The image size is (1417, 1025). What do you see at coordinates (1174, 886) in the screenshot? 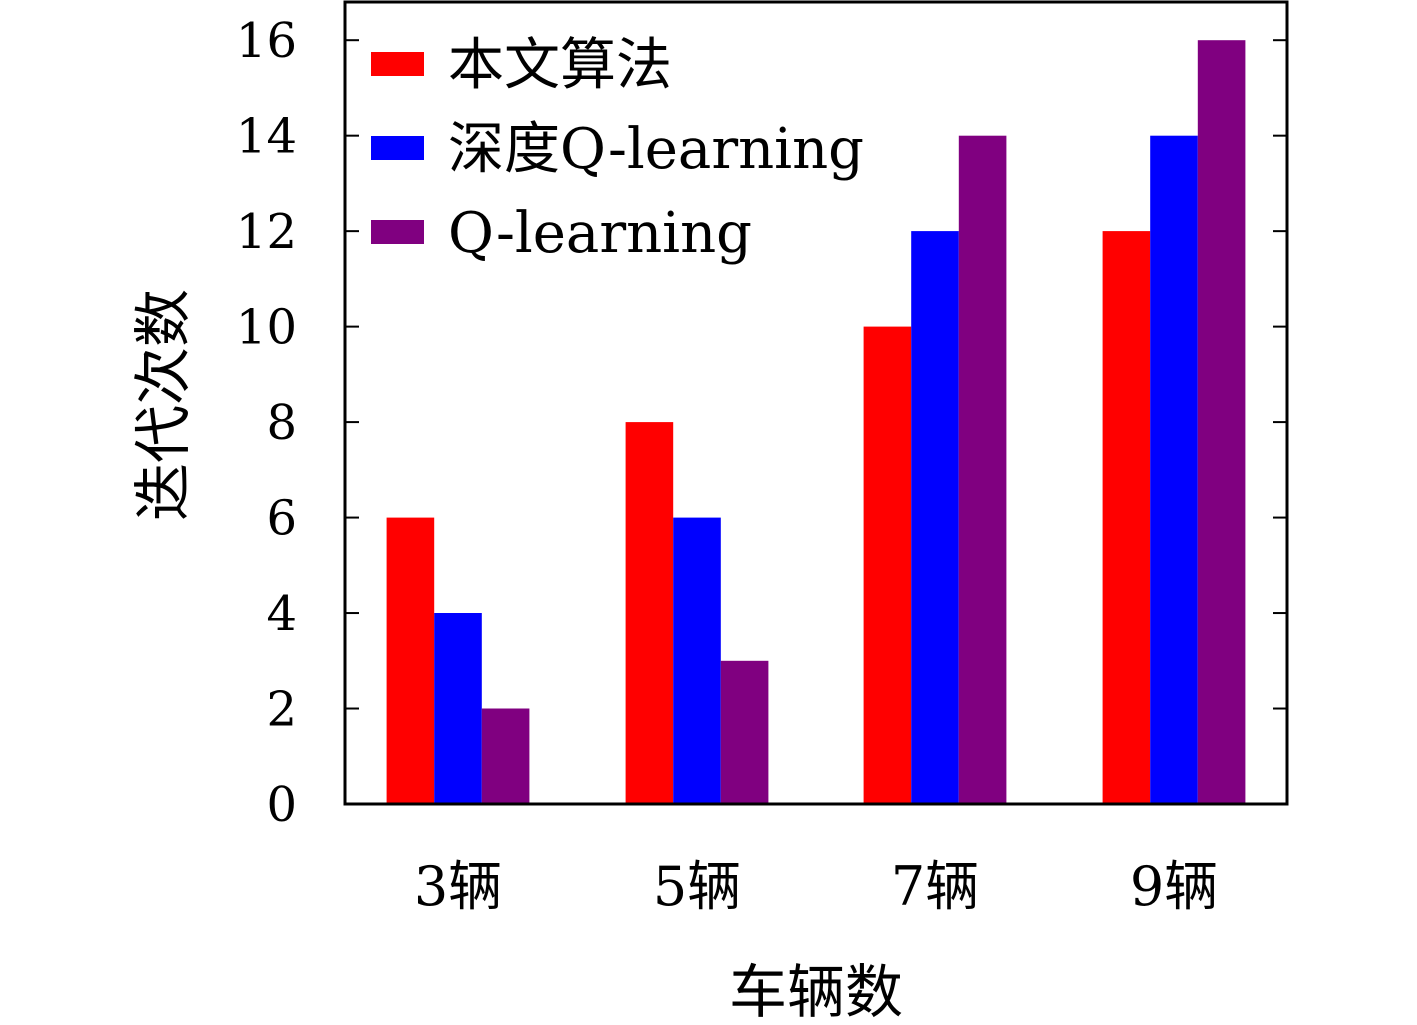
I see `x-category-label-4: 9辆` at bounding box center [1174, 886].